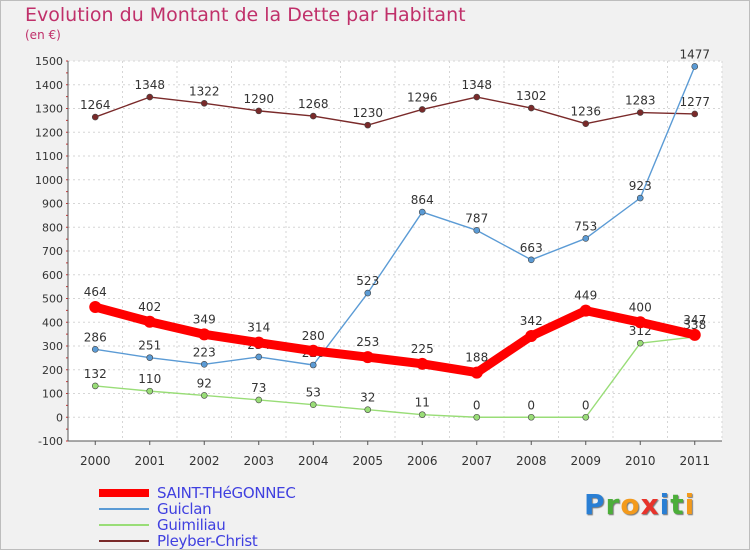 The image size is (750, 550). I want to click on y-tick-label: 500, so click(52, 299).